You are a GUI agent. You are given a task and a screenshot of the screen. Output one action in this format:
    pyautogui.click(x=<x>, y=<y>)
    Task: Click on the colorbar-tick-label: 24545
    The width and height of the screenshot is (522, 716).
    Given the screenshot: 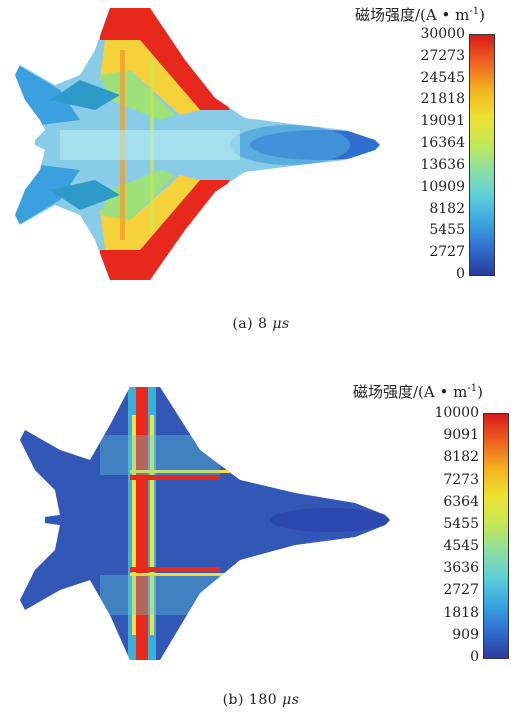 What is the action you would take?
    pyautogui.click(x=442, y=77)
    